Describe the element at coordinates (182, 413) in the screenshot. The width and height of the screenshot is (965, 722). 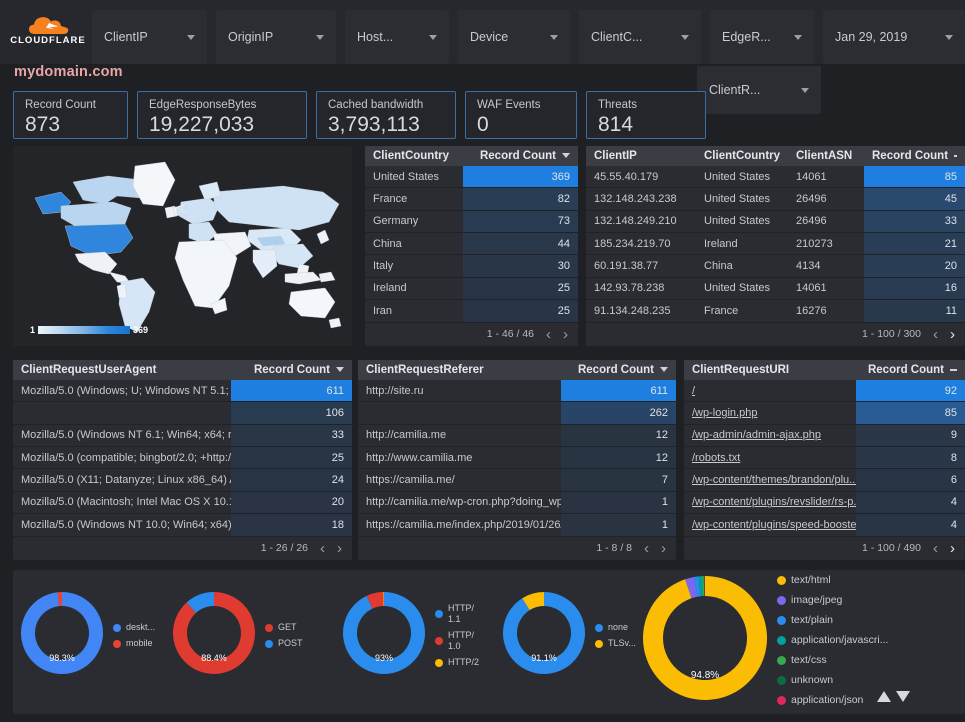
I see `table-row: 106` at that location.